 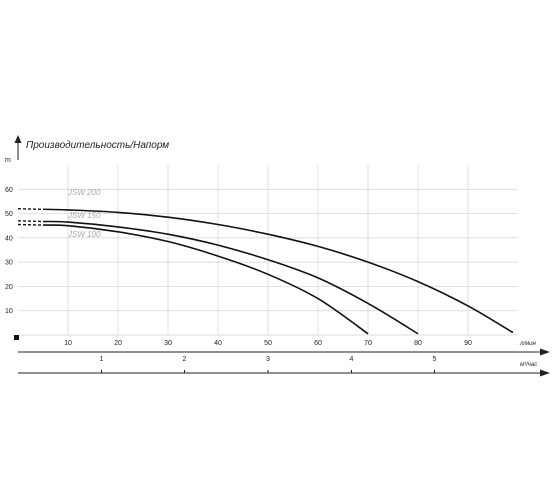 I want to click on series-labels: JSW 200 JSW 150 JSW 100, so click(x=84, y=213).